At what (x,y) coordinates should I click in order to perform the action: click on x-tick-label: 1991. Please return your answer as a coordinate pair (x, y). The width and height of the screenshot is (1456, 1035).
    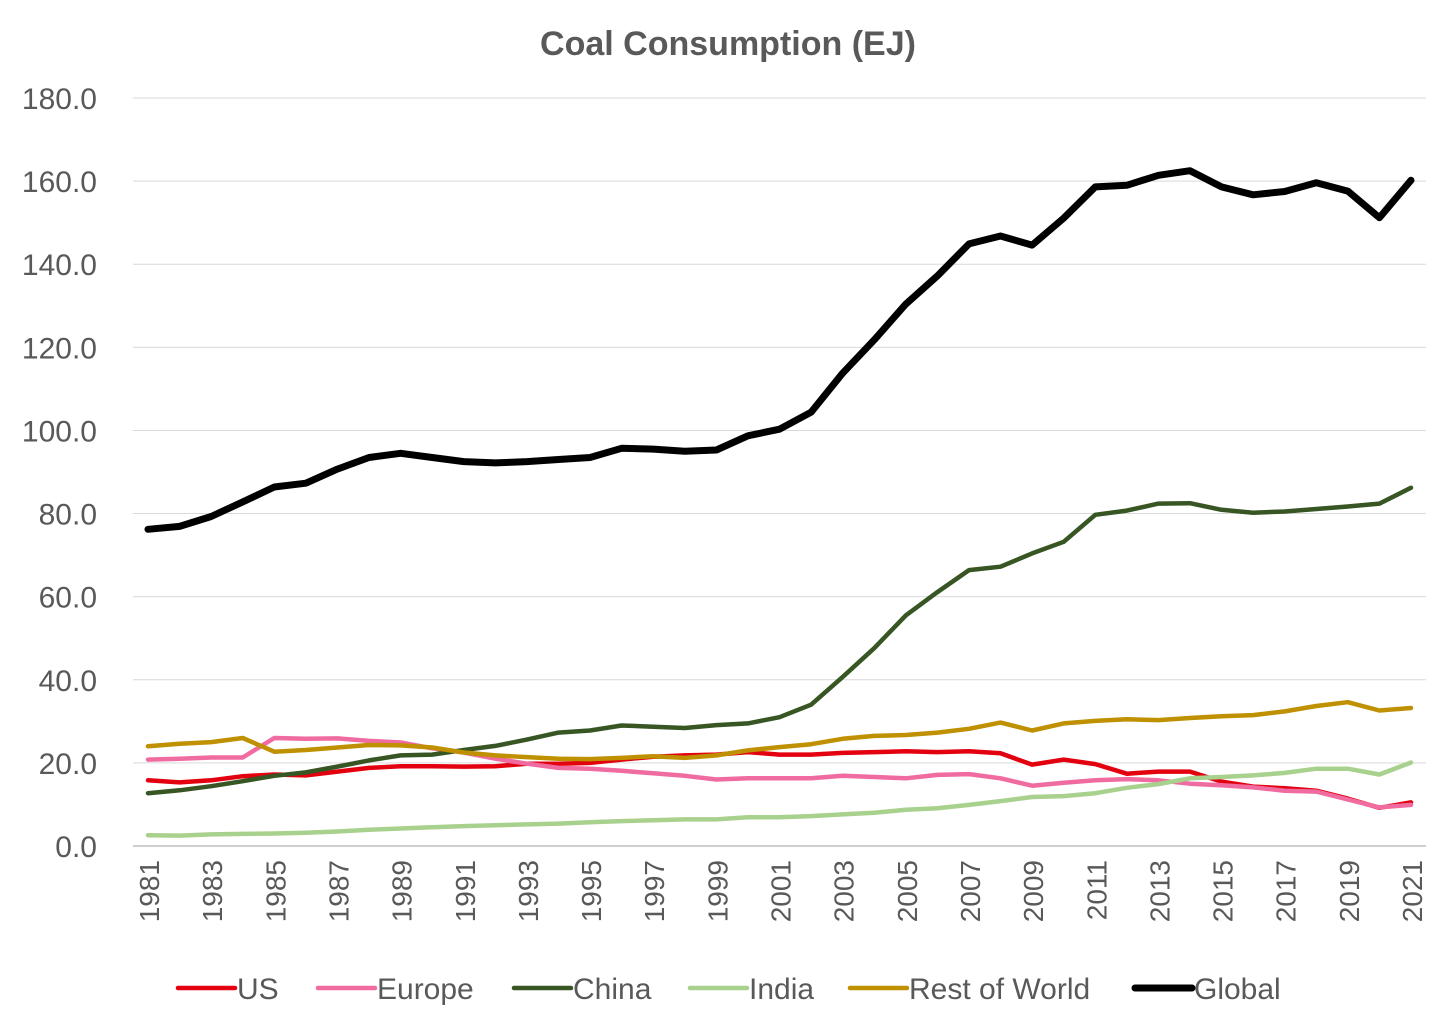
    Looking at the image, I should click on (465, 891).